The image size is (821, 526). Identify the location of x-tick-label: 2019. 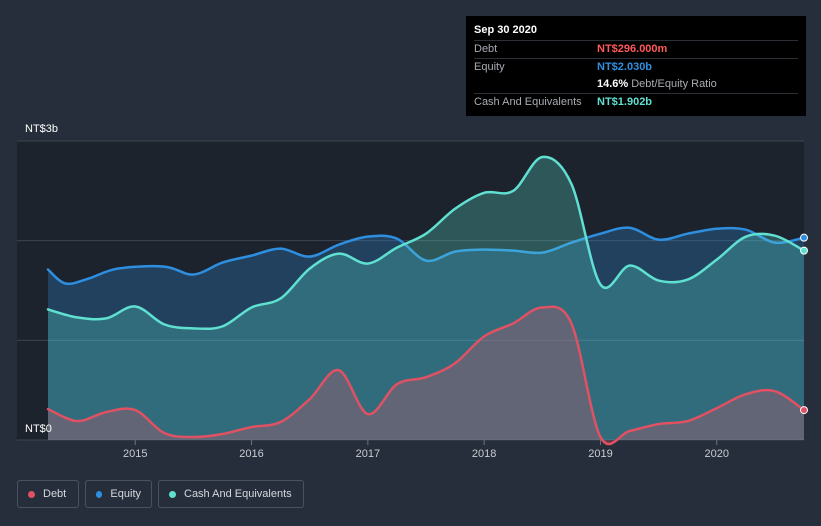
(600, 454).